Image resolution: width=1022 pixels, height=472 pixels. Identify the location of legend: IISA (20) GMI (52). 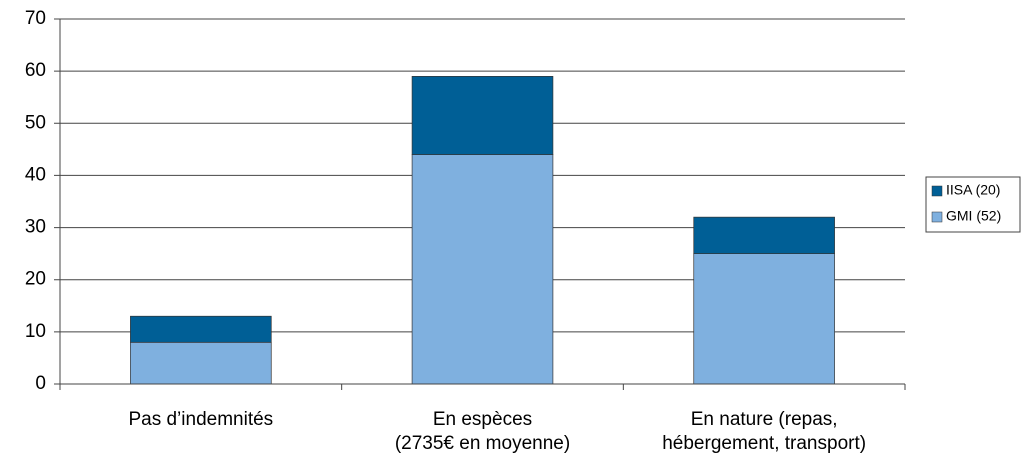
(973, 204).